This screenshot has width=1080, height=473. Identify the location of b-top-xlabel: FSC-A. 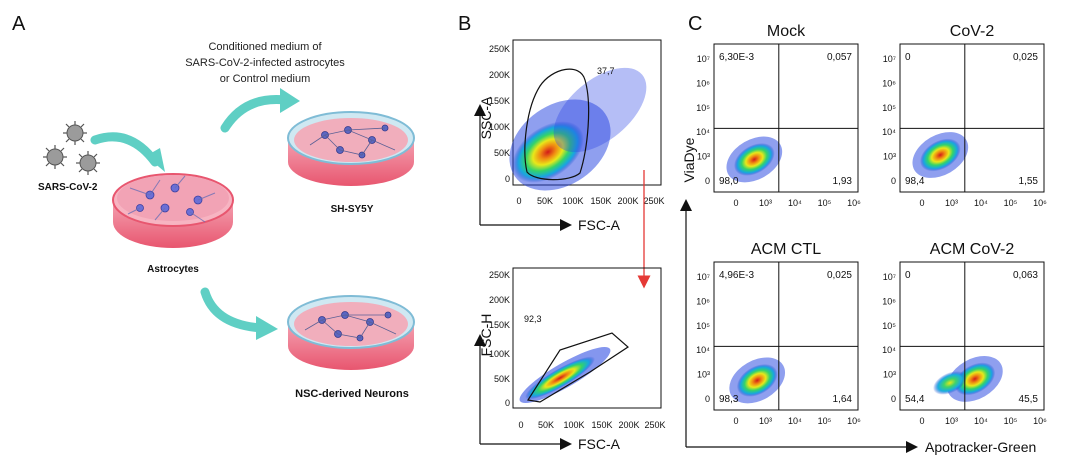
(599, 225).